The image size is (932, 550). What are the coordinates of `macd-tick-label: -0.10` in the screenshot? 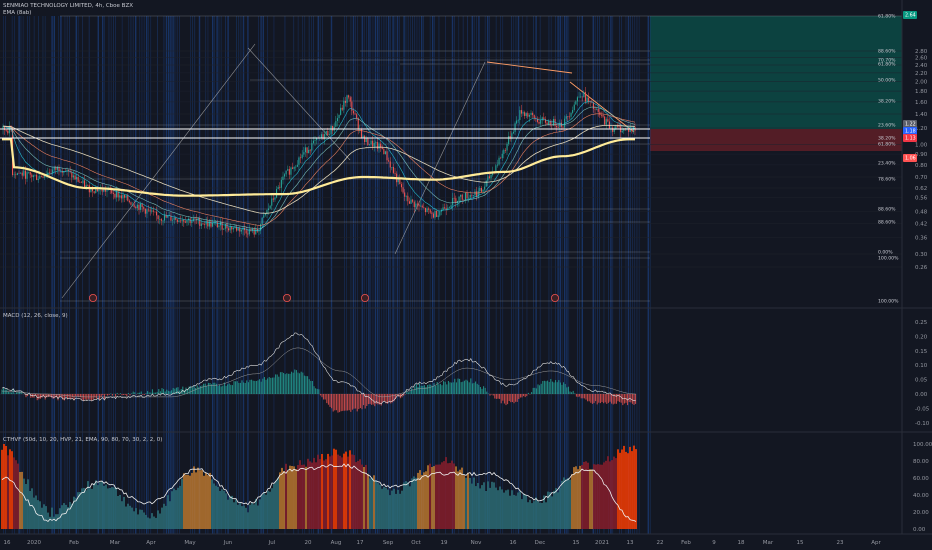 It's located at (922, 424).